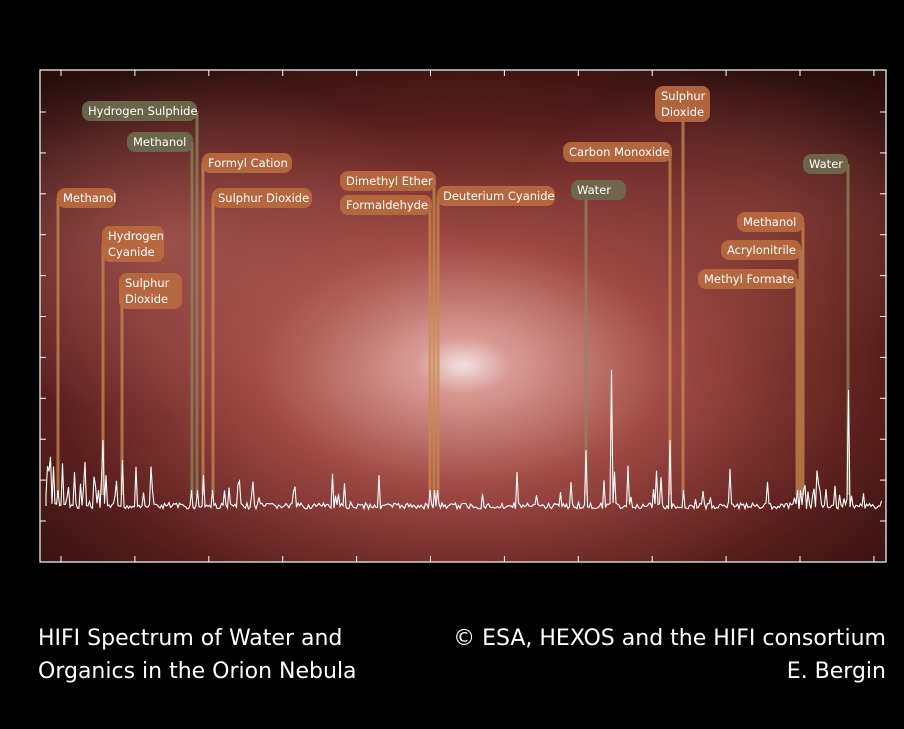  I want to click on label-text: Sulphur Dioxide, so click(263, 198).